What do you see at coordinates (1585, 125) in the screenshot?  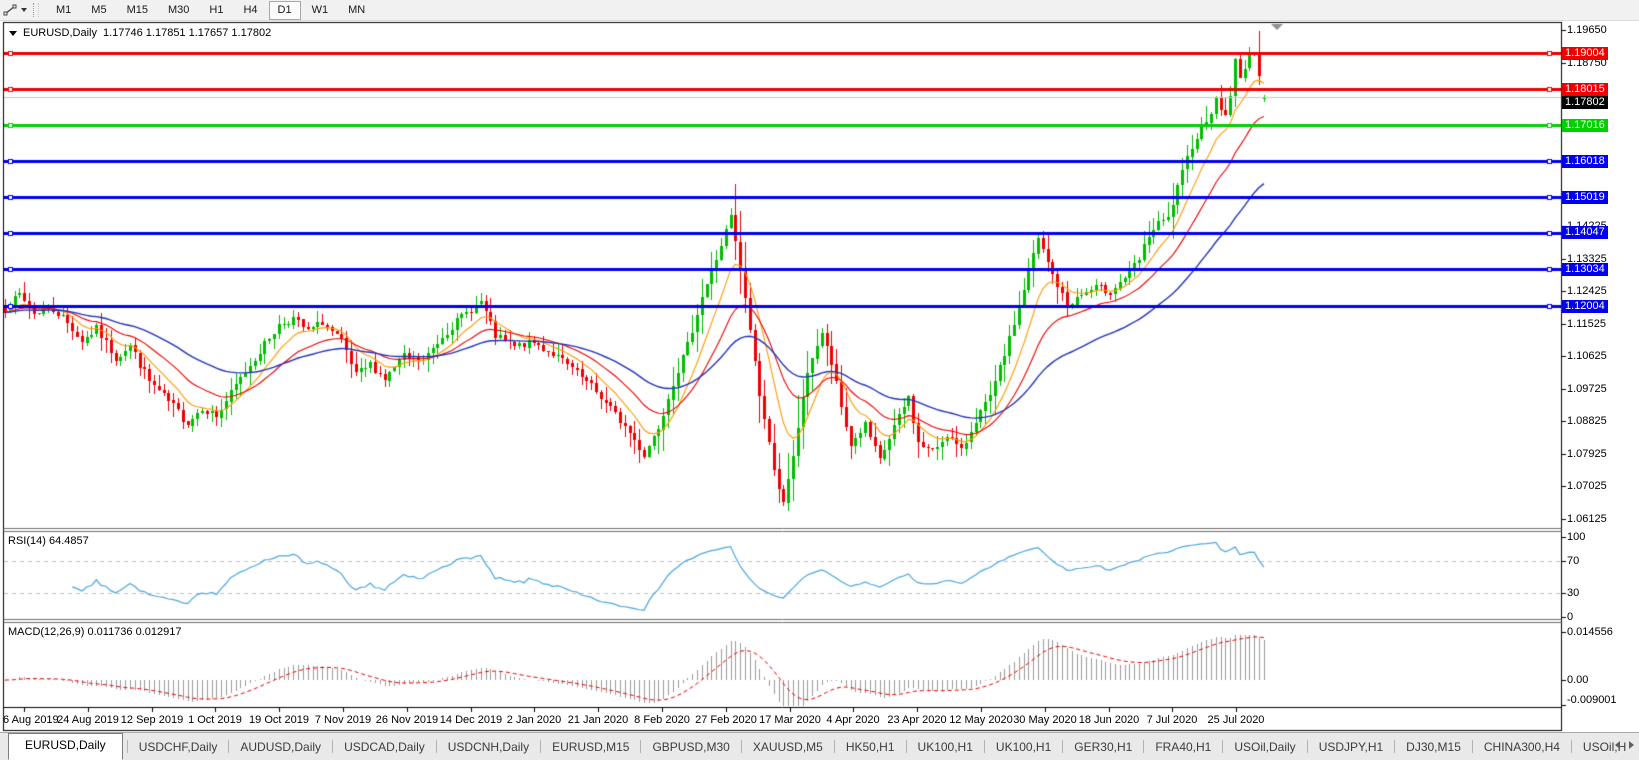 I see `hline-price-label: 1.17016` at bounding box center [1585, 125].